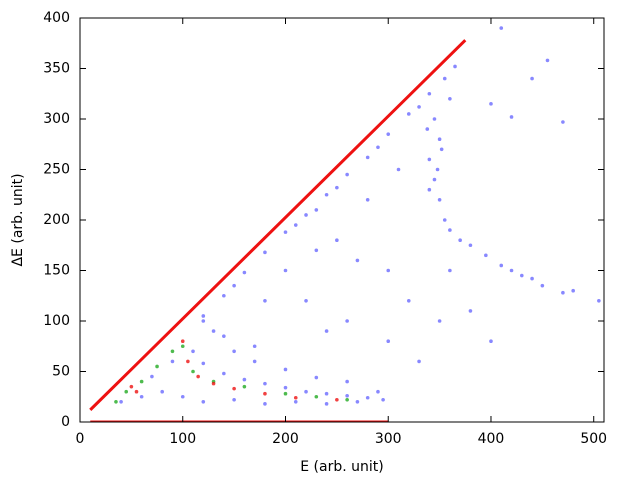  I want to click on y-tick-label: 250, so click(56, 170).